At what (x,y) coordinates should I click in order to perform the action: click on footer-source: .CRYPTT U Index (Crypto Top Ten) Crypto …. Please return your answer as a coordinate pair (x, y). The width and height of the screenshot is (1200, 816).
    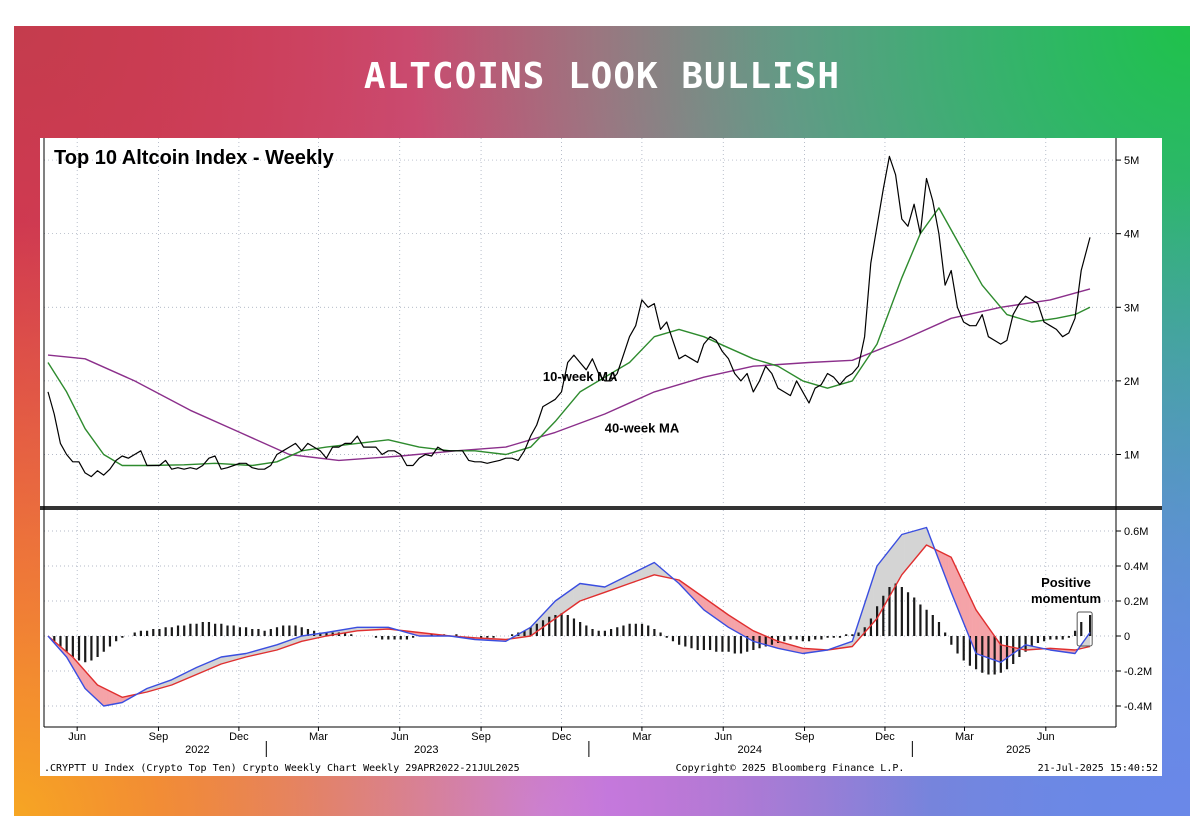
    Looking at the image, I should click on (282, 768).